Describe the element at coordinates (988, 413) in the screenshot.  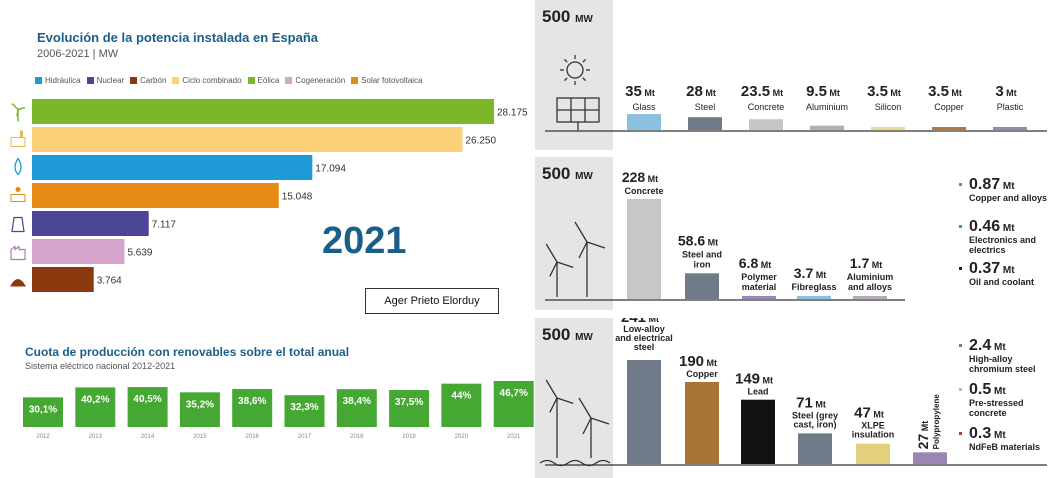
I see `side-name: concrete` at that location.